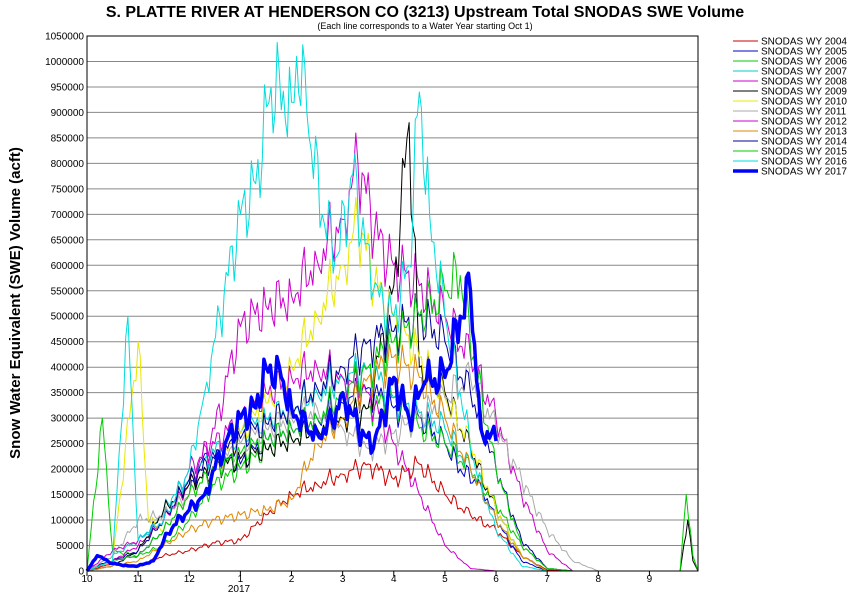 The height and width of the screenshot is (600, 850). Describe the element at coordinates (68, 342) in the screenshot. I see `y-tick-label: 450000` at that location.